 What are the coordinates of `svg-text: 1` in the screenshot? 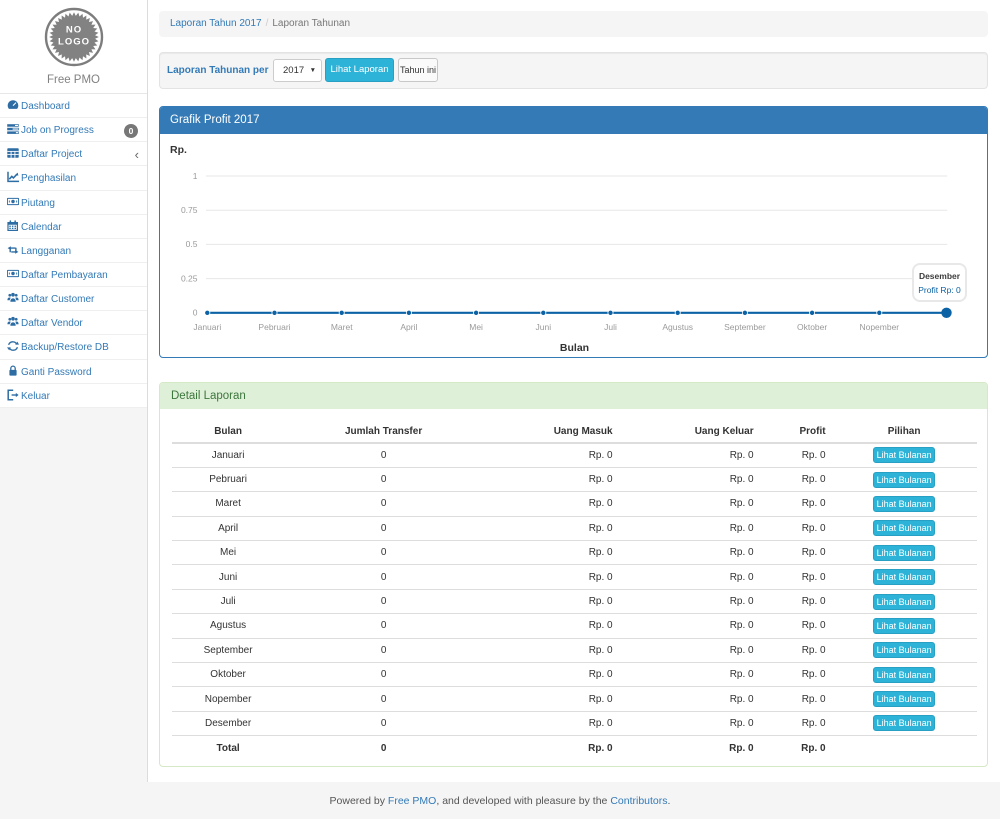 It's located at (195, 176).